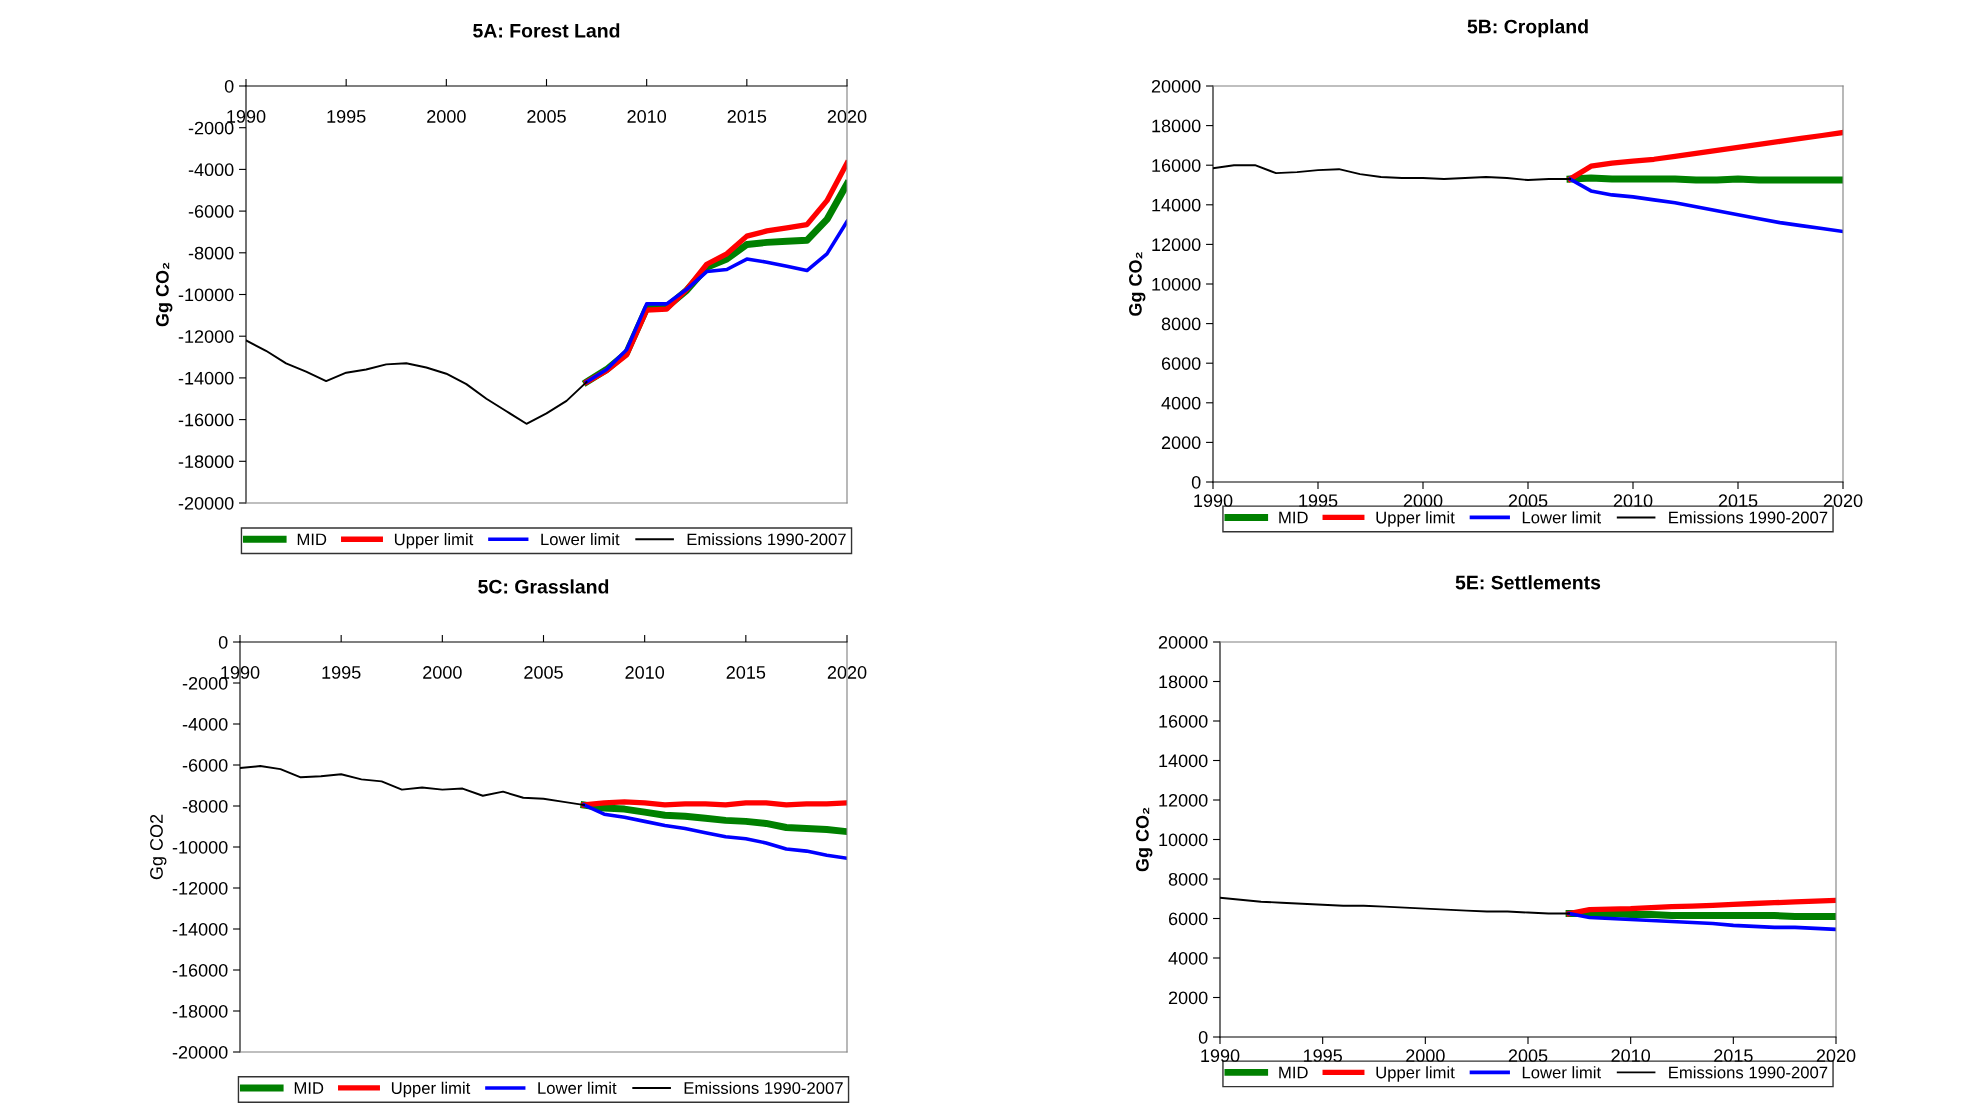  I want to click on chart-title: 5A: Forest Land, so click(546, 30).